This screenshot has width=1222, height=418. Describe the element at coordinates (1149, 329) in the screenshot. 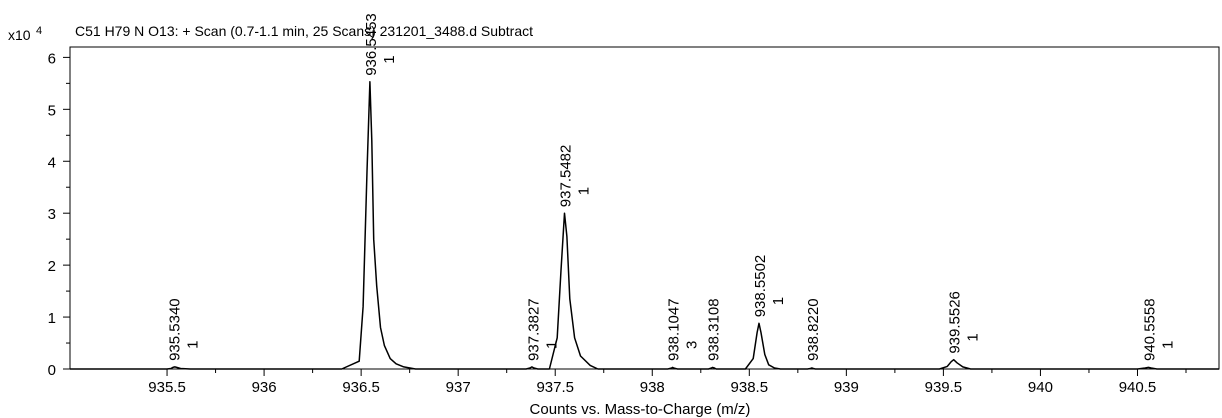

I see `peak-mz-label: 940.5558` at that location.